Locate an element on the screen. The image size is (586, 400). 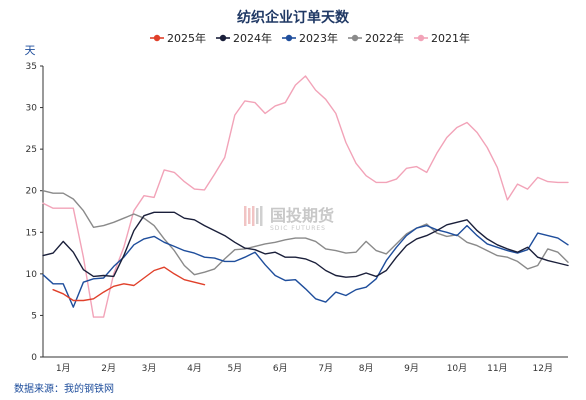
x-tick-label: 4月 is located at coordinates (194, 368).